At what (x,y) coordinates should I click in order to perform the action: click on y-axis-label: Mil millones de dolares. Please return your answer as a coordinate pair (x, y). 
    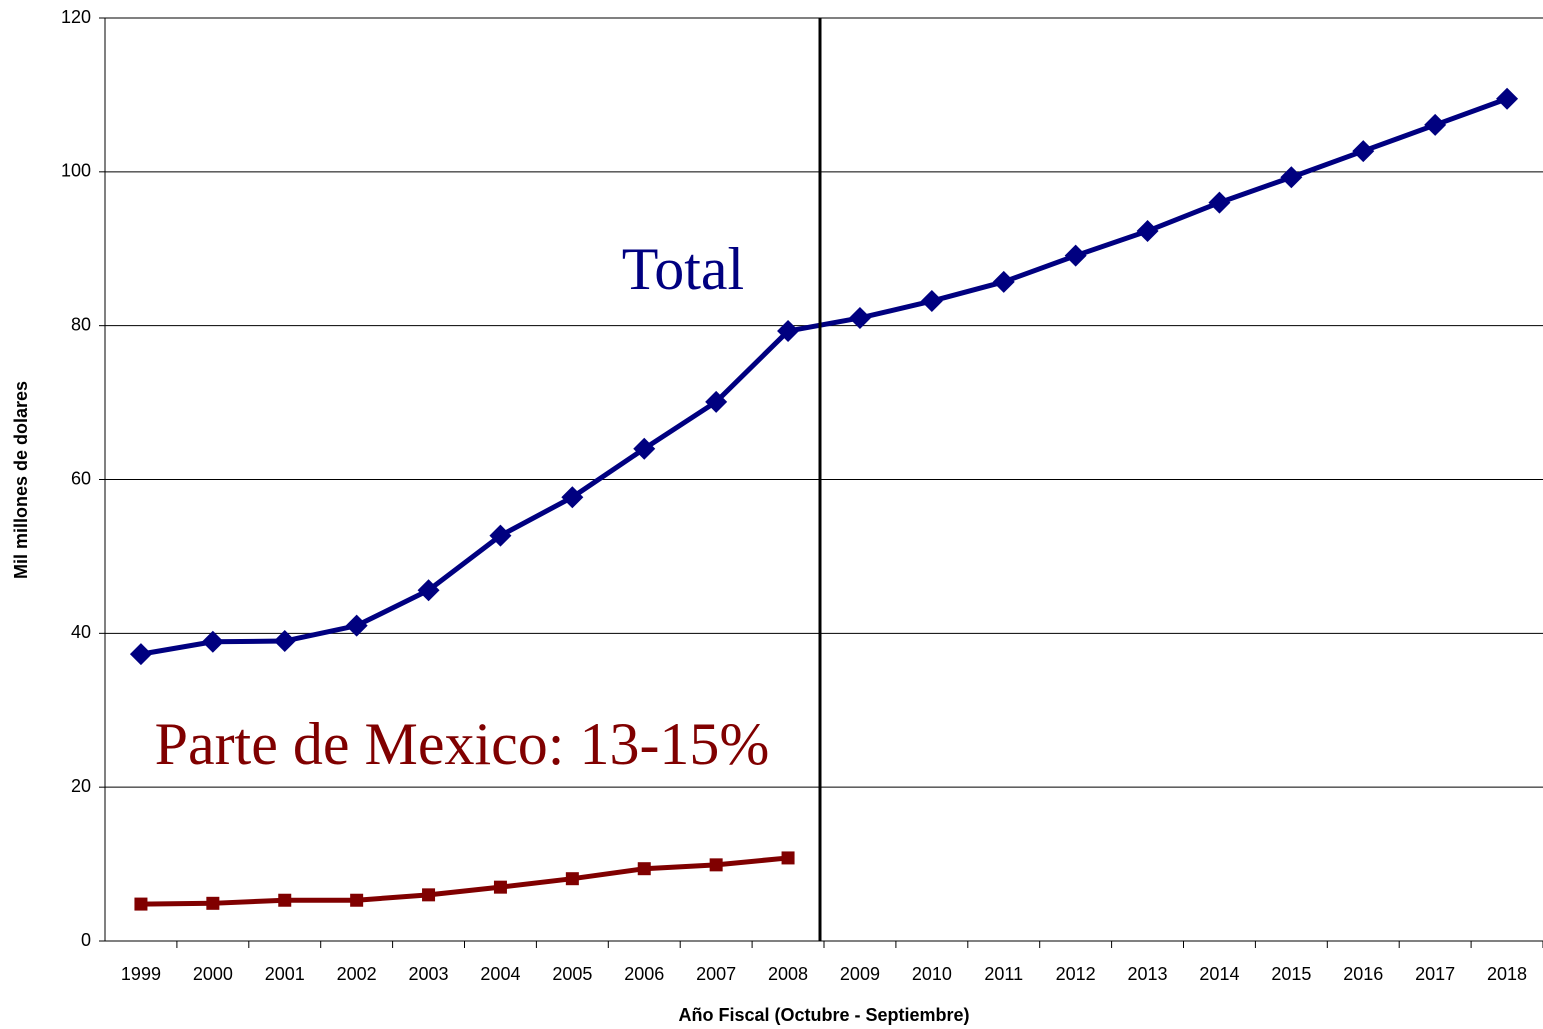
    Looking at the image, I should click on (21, 480).